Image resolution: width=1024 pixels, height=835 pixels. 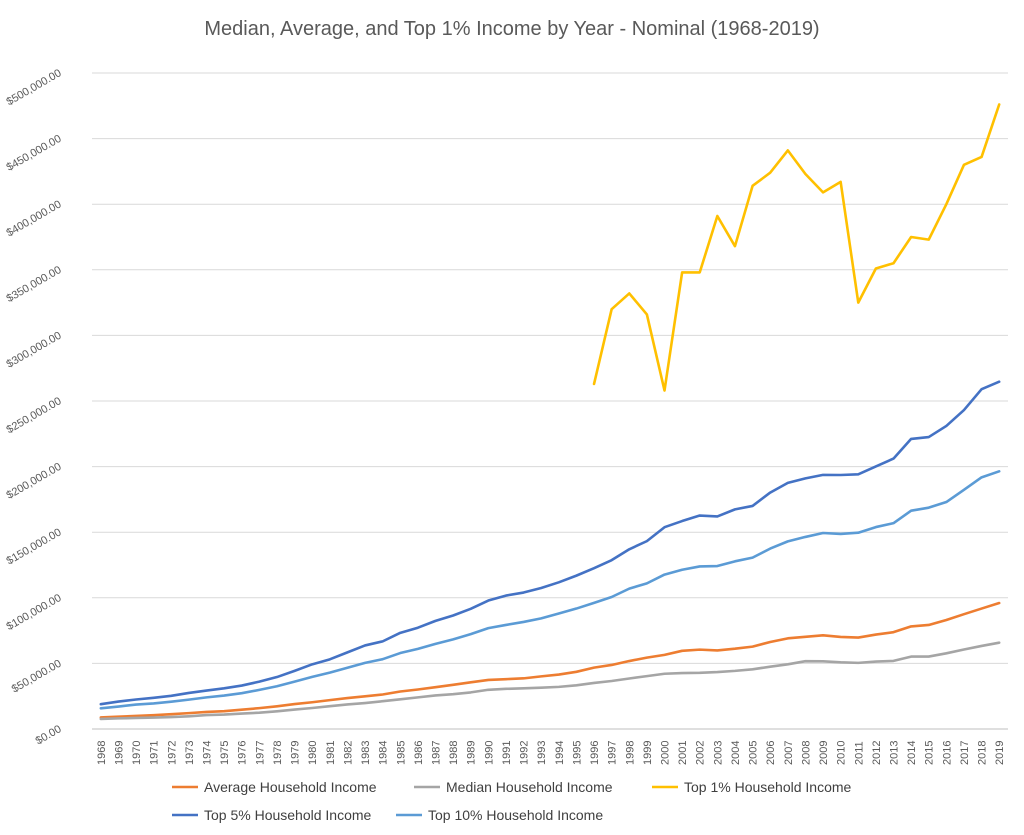 I want to click on x-tick-label: 2009, so click(x=824, y=753).